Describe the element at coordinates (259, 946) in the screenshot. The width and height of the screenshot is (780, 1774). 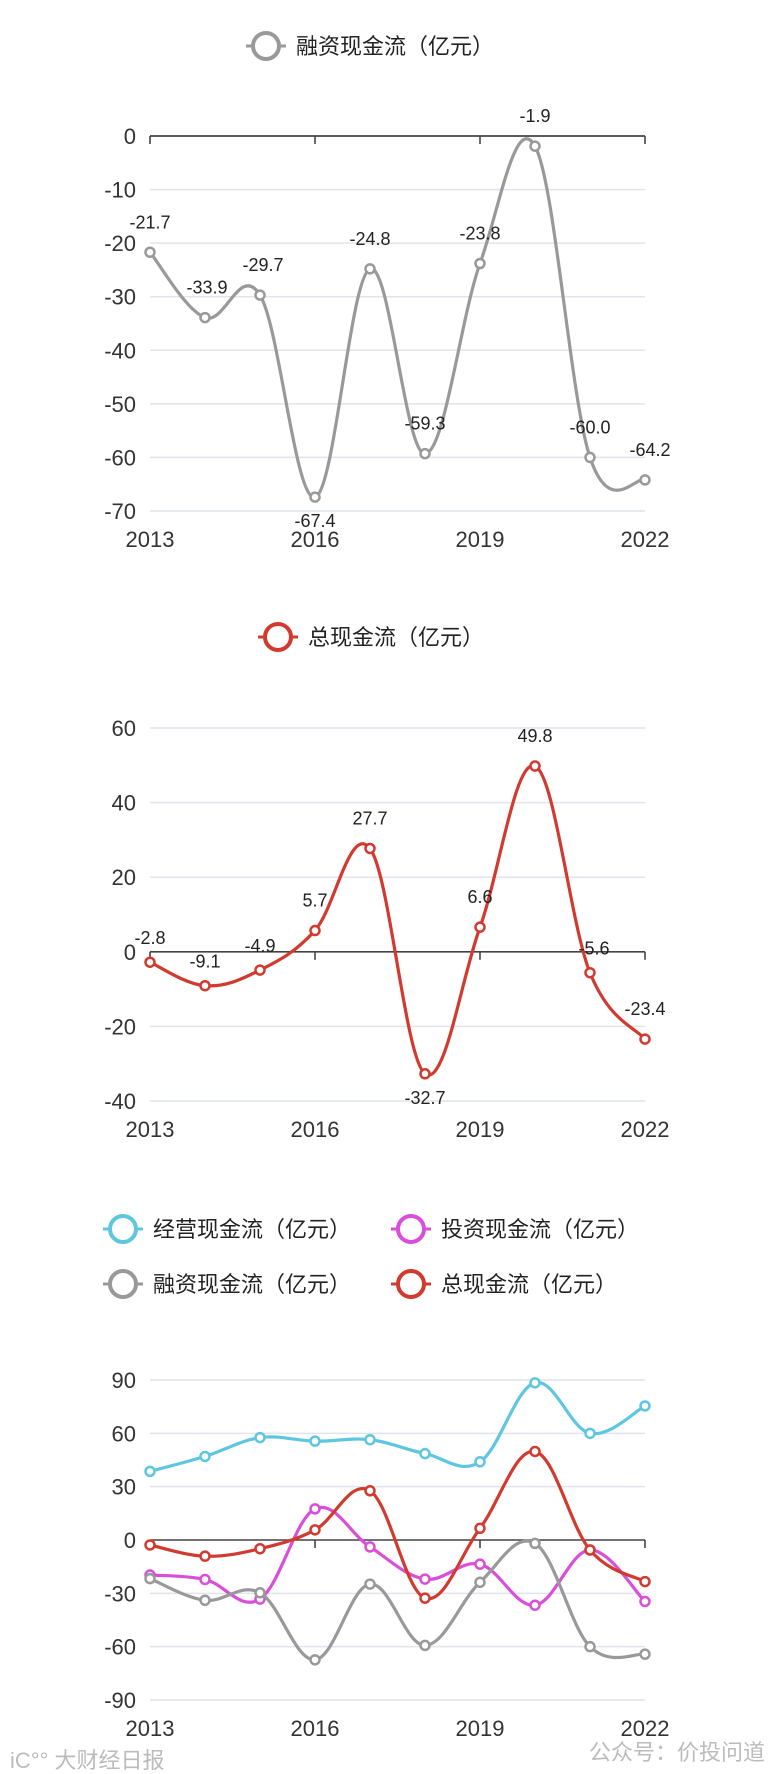
I see `data-label: -4.9` at that location.